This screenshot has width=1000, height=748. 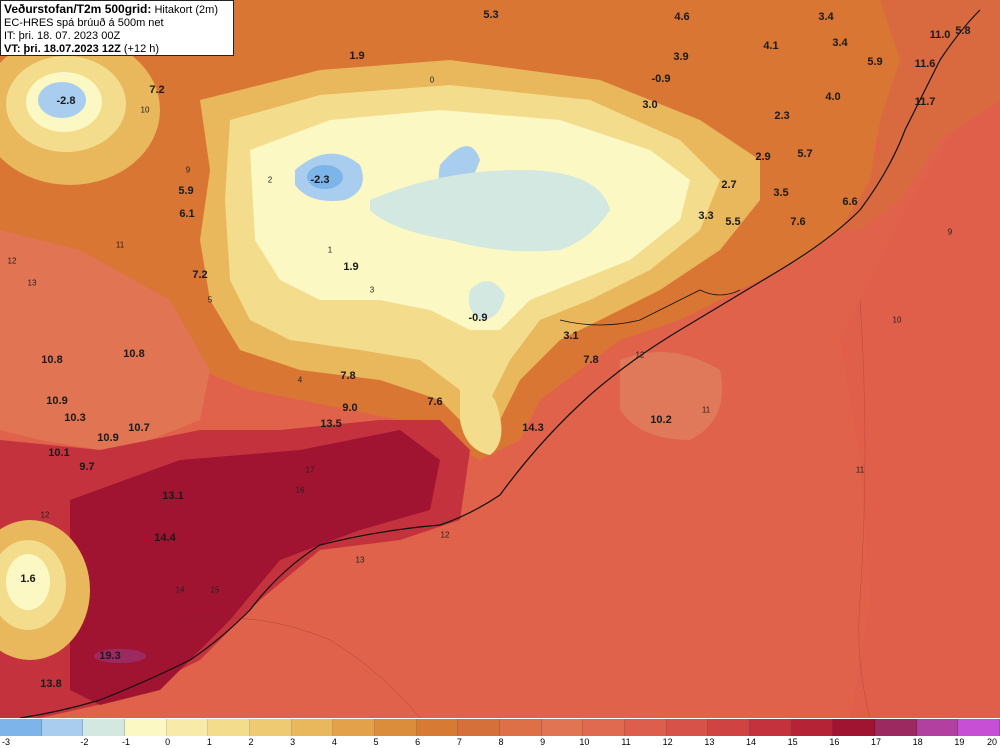 What do you see at coordinates (486, 300) in the screenshot?
I see `glacier-south` at bounding box center [486, 300].